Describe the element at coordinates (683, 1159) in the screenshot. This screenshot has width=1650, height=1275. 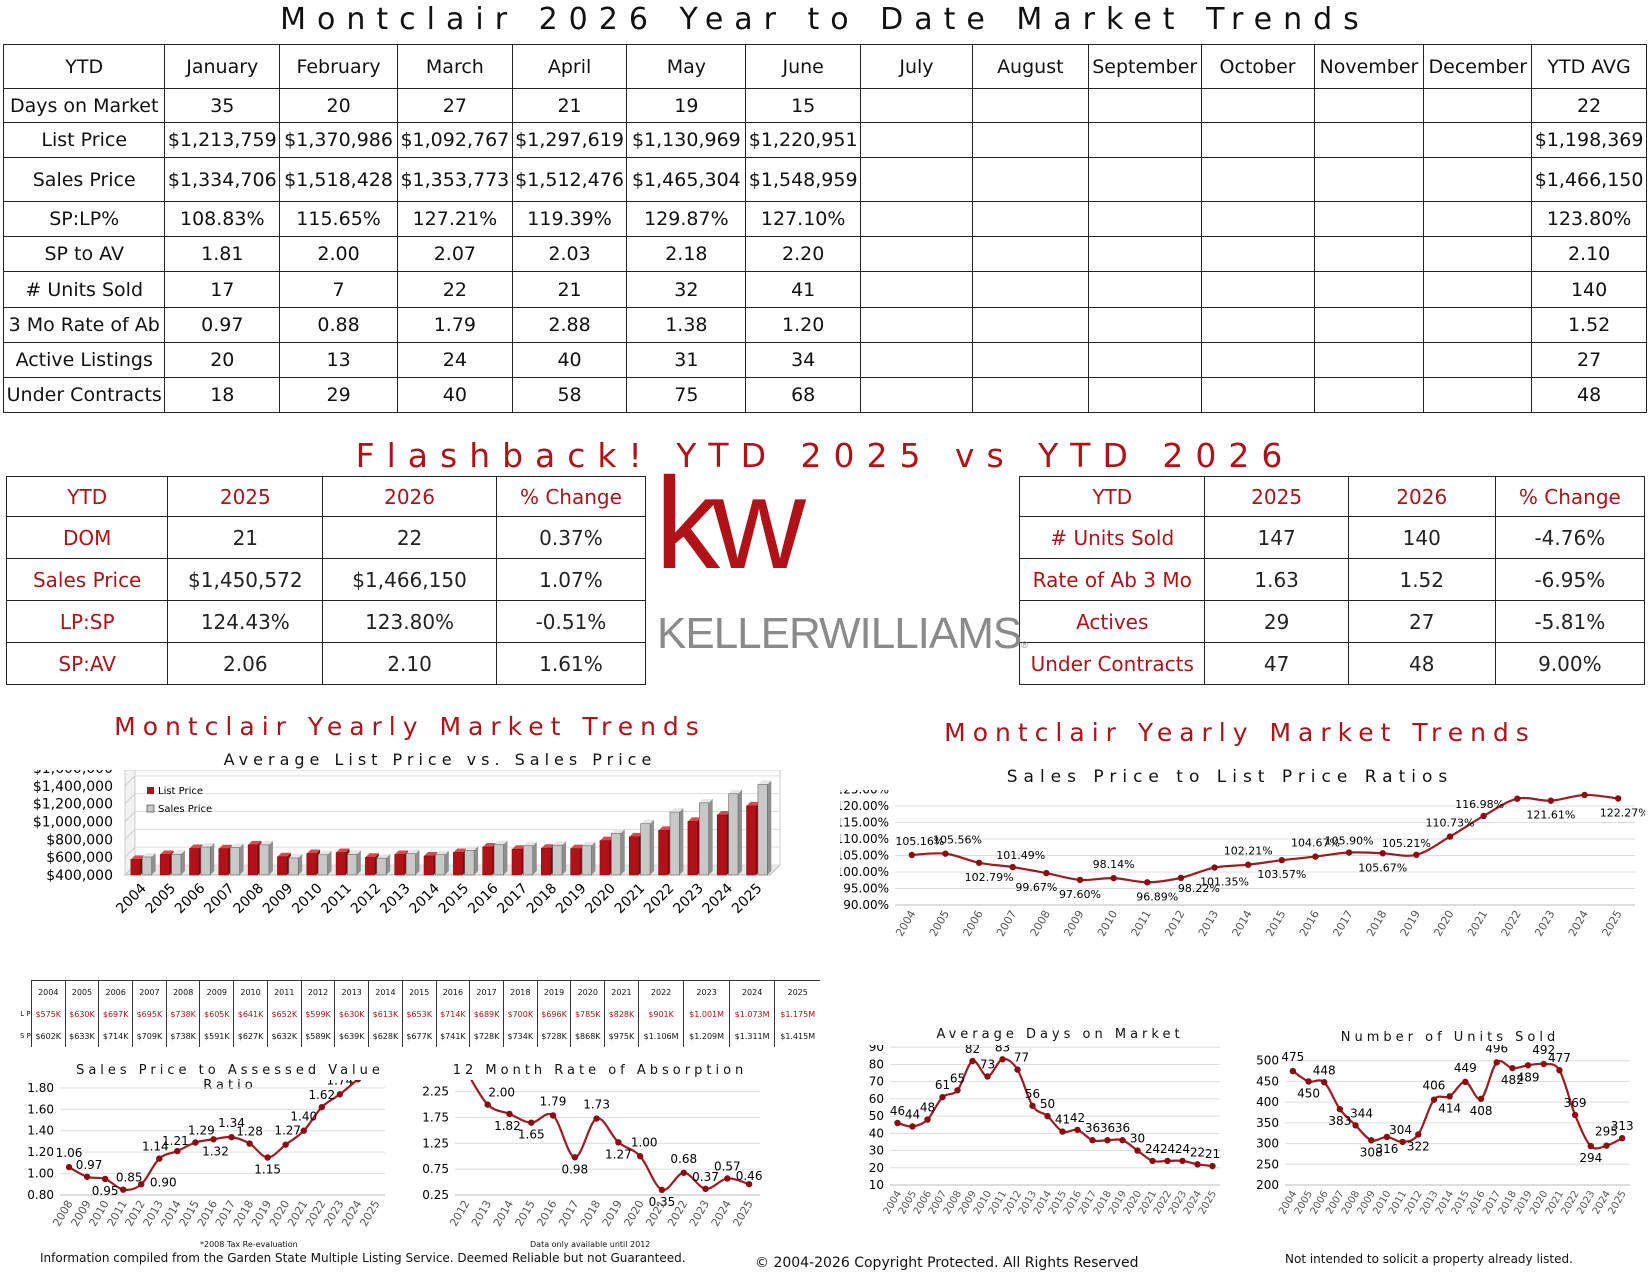
I see `data-label: 0.68` at that location.